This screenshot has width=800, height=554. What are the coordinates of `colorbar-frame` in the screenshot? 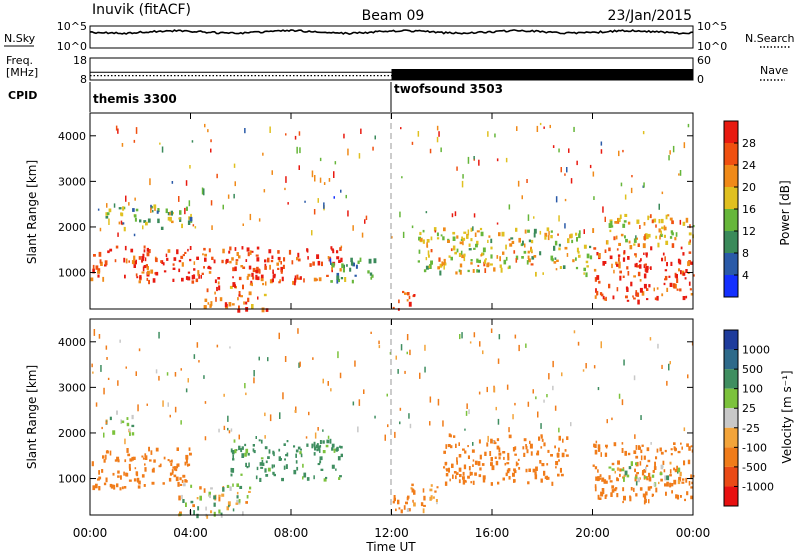 It's located at (731, 418).